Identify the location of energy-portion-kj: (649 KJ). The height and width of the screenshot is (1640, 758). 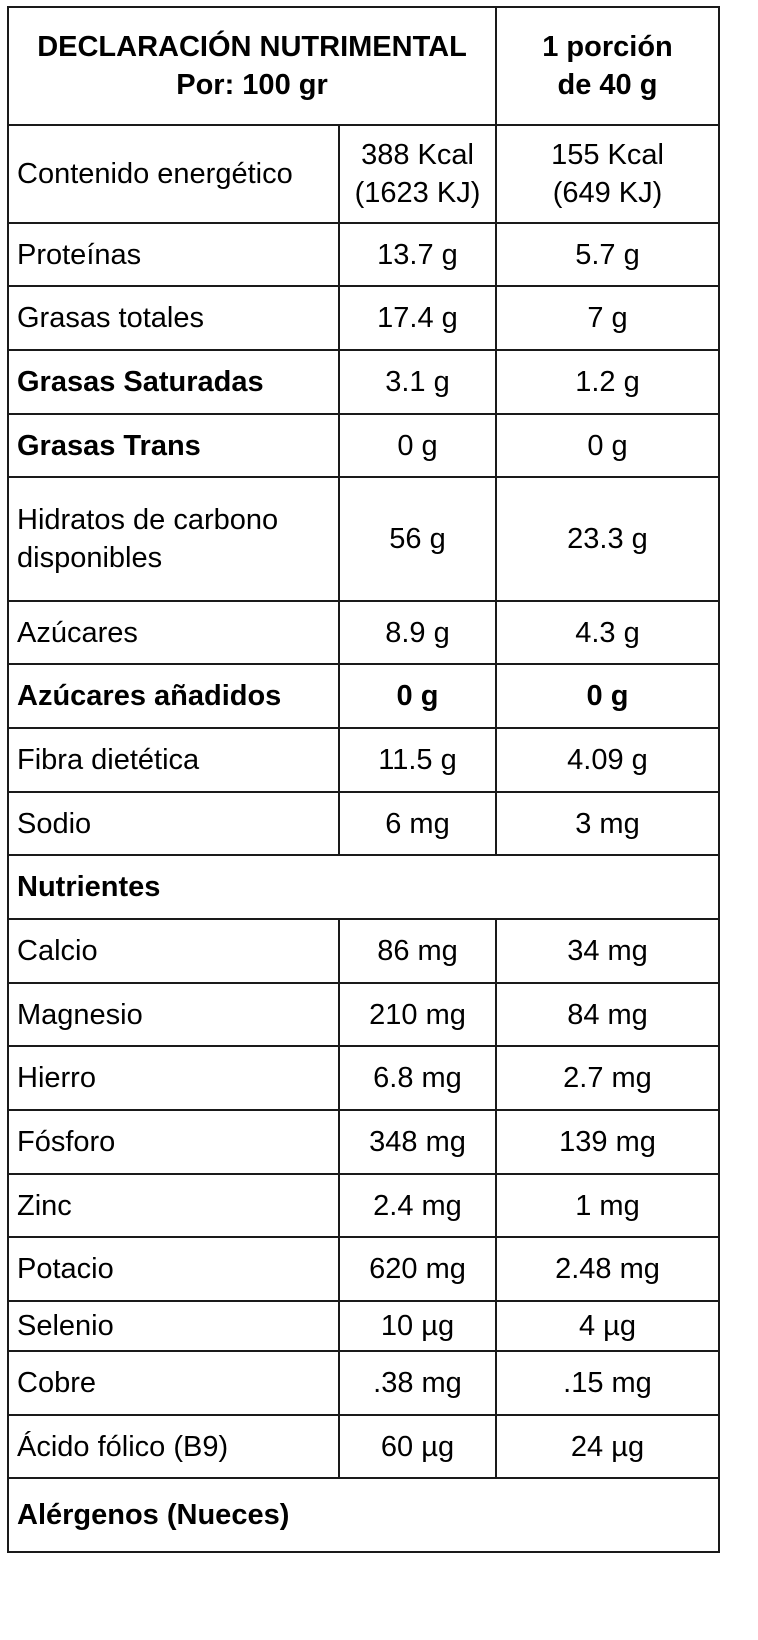
(607, 193).